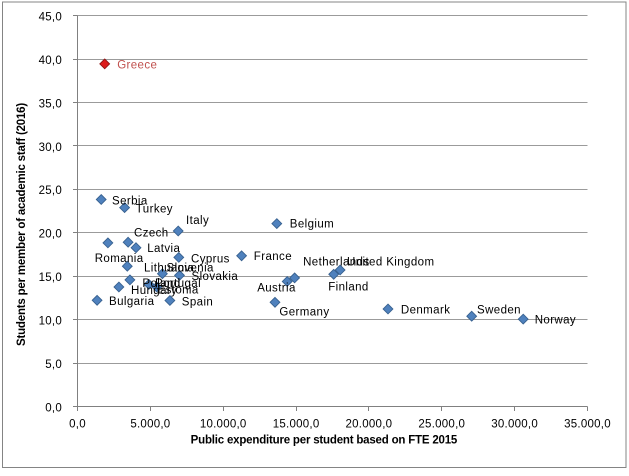 The height and width of the screenshot is (476, 629). I want to click on svg-text: Poland, so click(161, 284).